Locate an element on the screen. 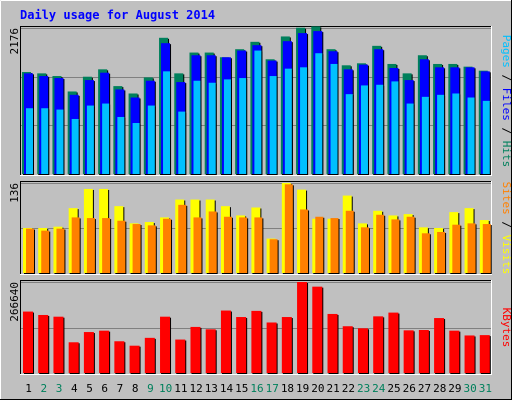 The image size is (512, 400). y-side-label-sites: Sites is located at coordinates (506, 198).